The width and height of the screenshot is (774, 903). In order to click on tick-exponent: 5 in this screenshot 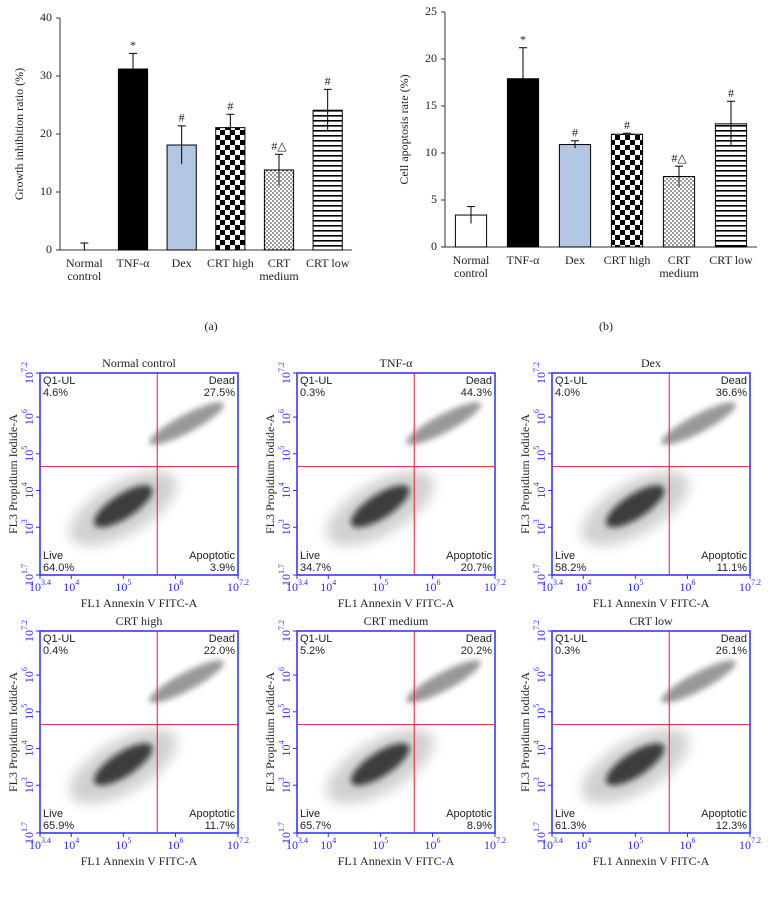, I will do `click(129, 582)`.